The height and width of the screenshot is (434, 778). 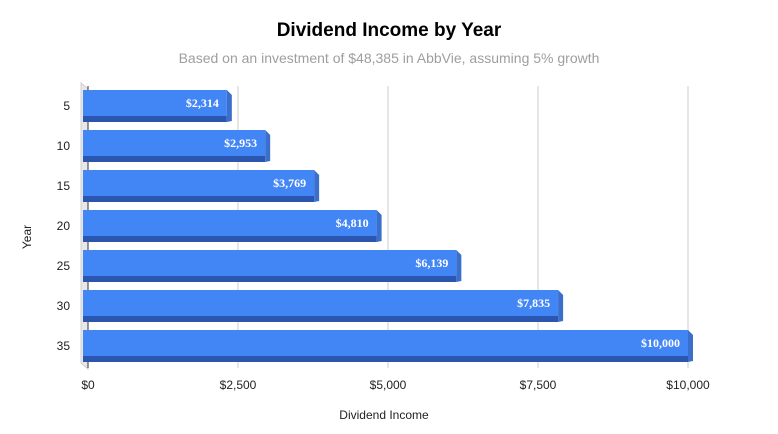 What do you see at coordinates (202, 103) in the screenshot?
I see `data-label: $2,314` at bounding box center [202, 103].